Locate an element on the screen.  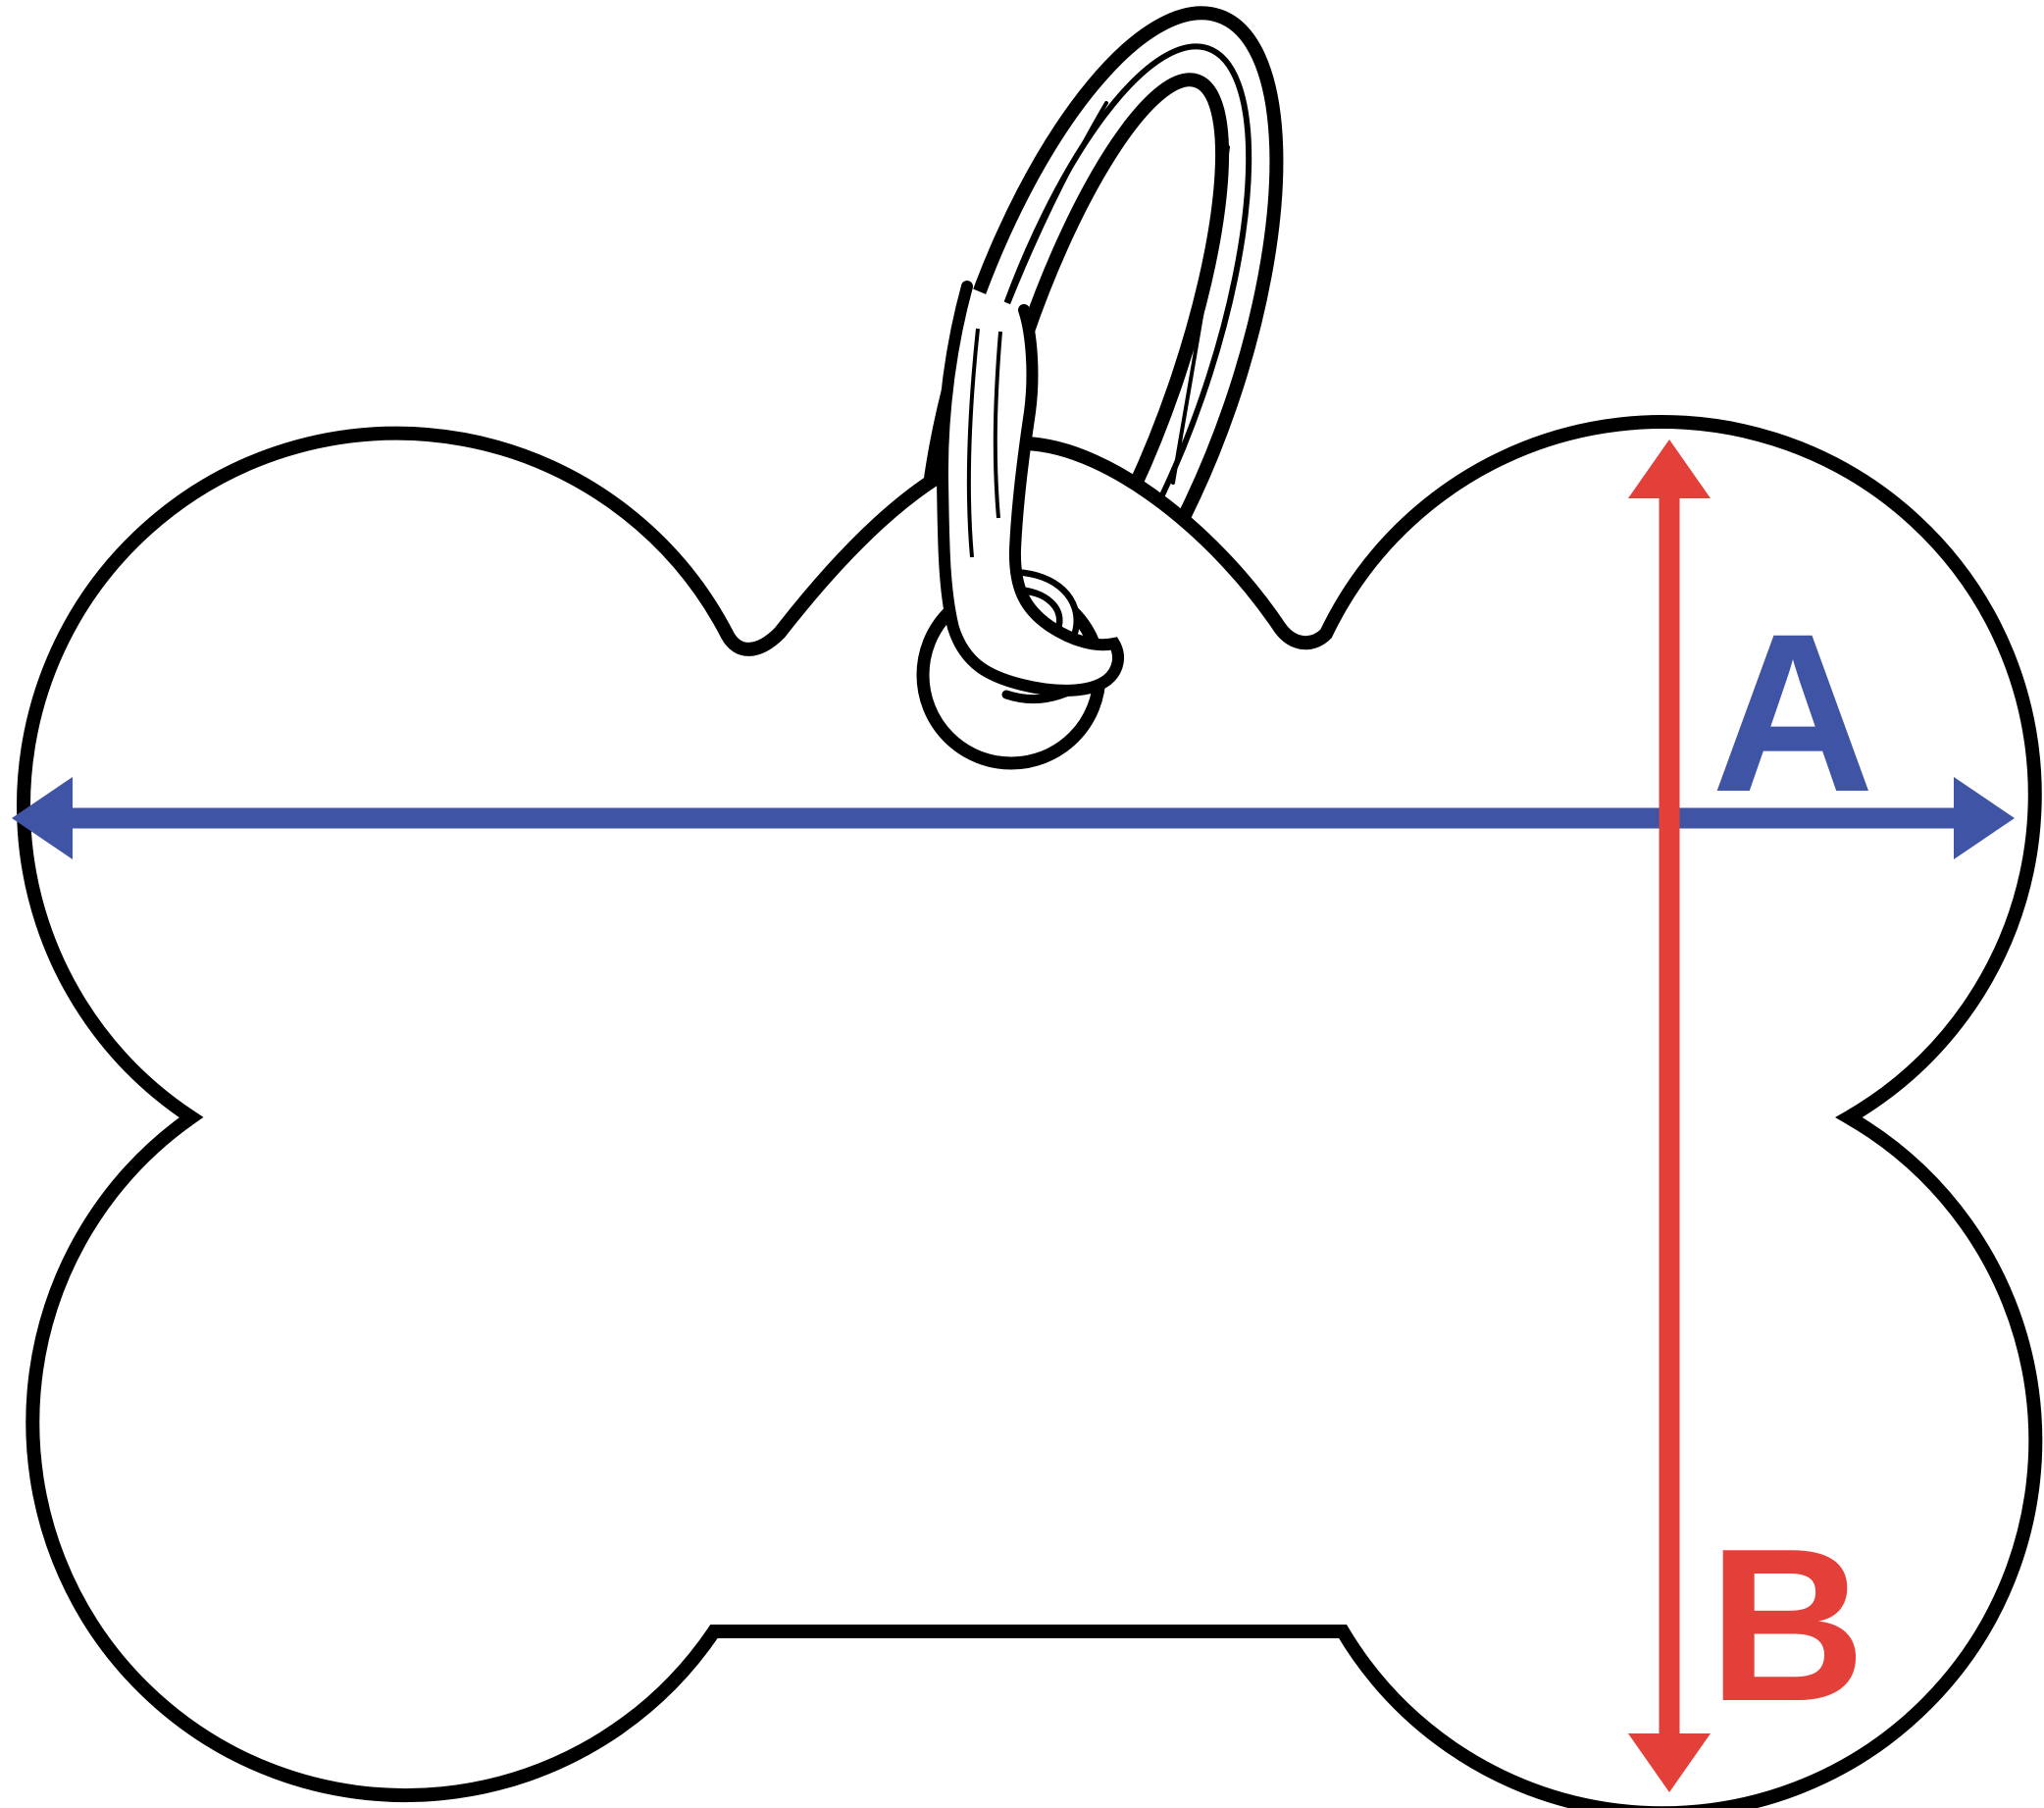
width-dimension-arrow: A is located at coordinates (1014, 723).